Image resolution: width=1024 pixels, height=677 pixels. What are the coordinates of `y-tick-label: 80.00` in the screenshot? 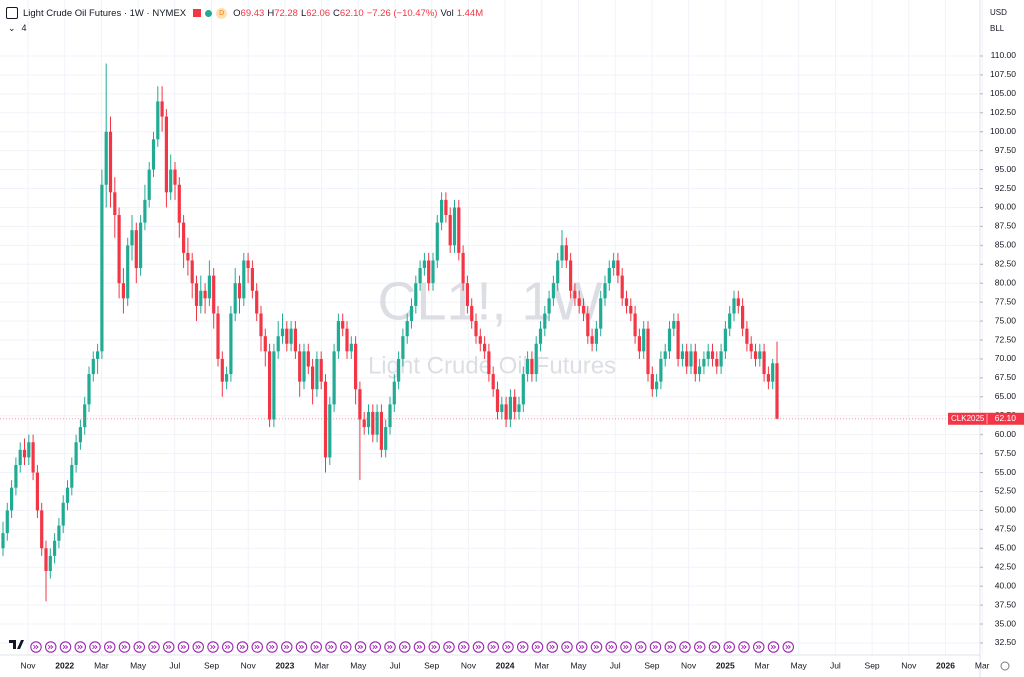 It's located at (1006, 282).